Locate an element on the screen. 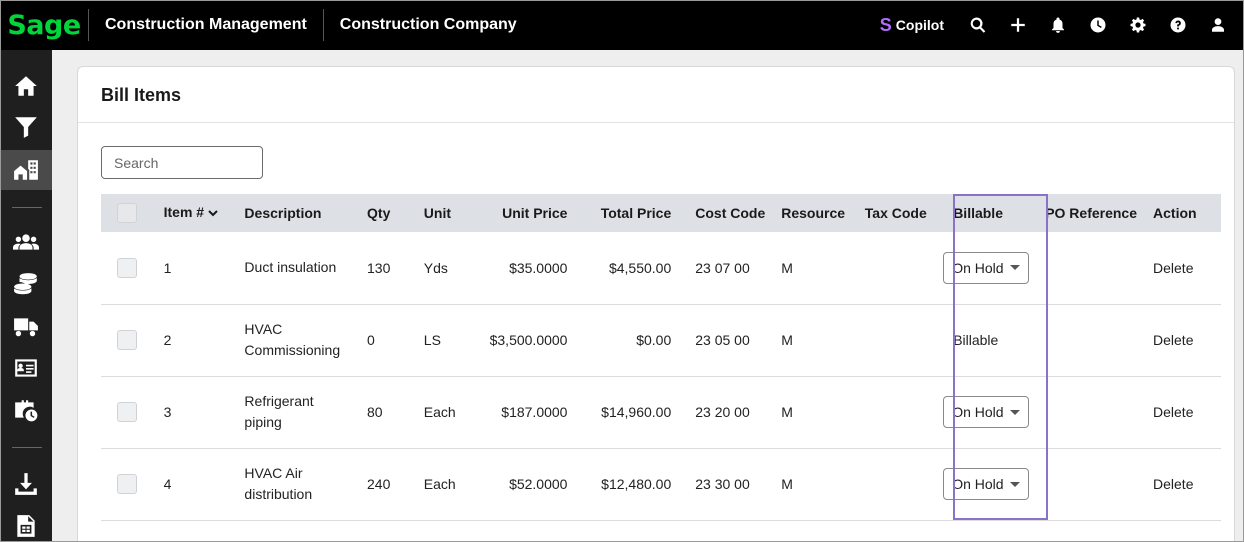  column-header-qty: Qty is located at coordinates (379, 213).